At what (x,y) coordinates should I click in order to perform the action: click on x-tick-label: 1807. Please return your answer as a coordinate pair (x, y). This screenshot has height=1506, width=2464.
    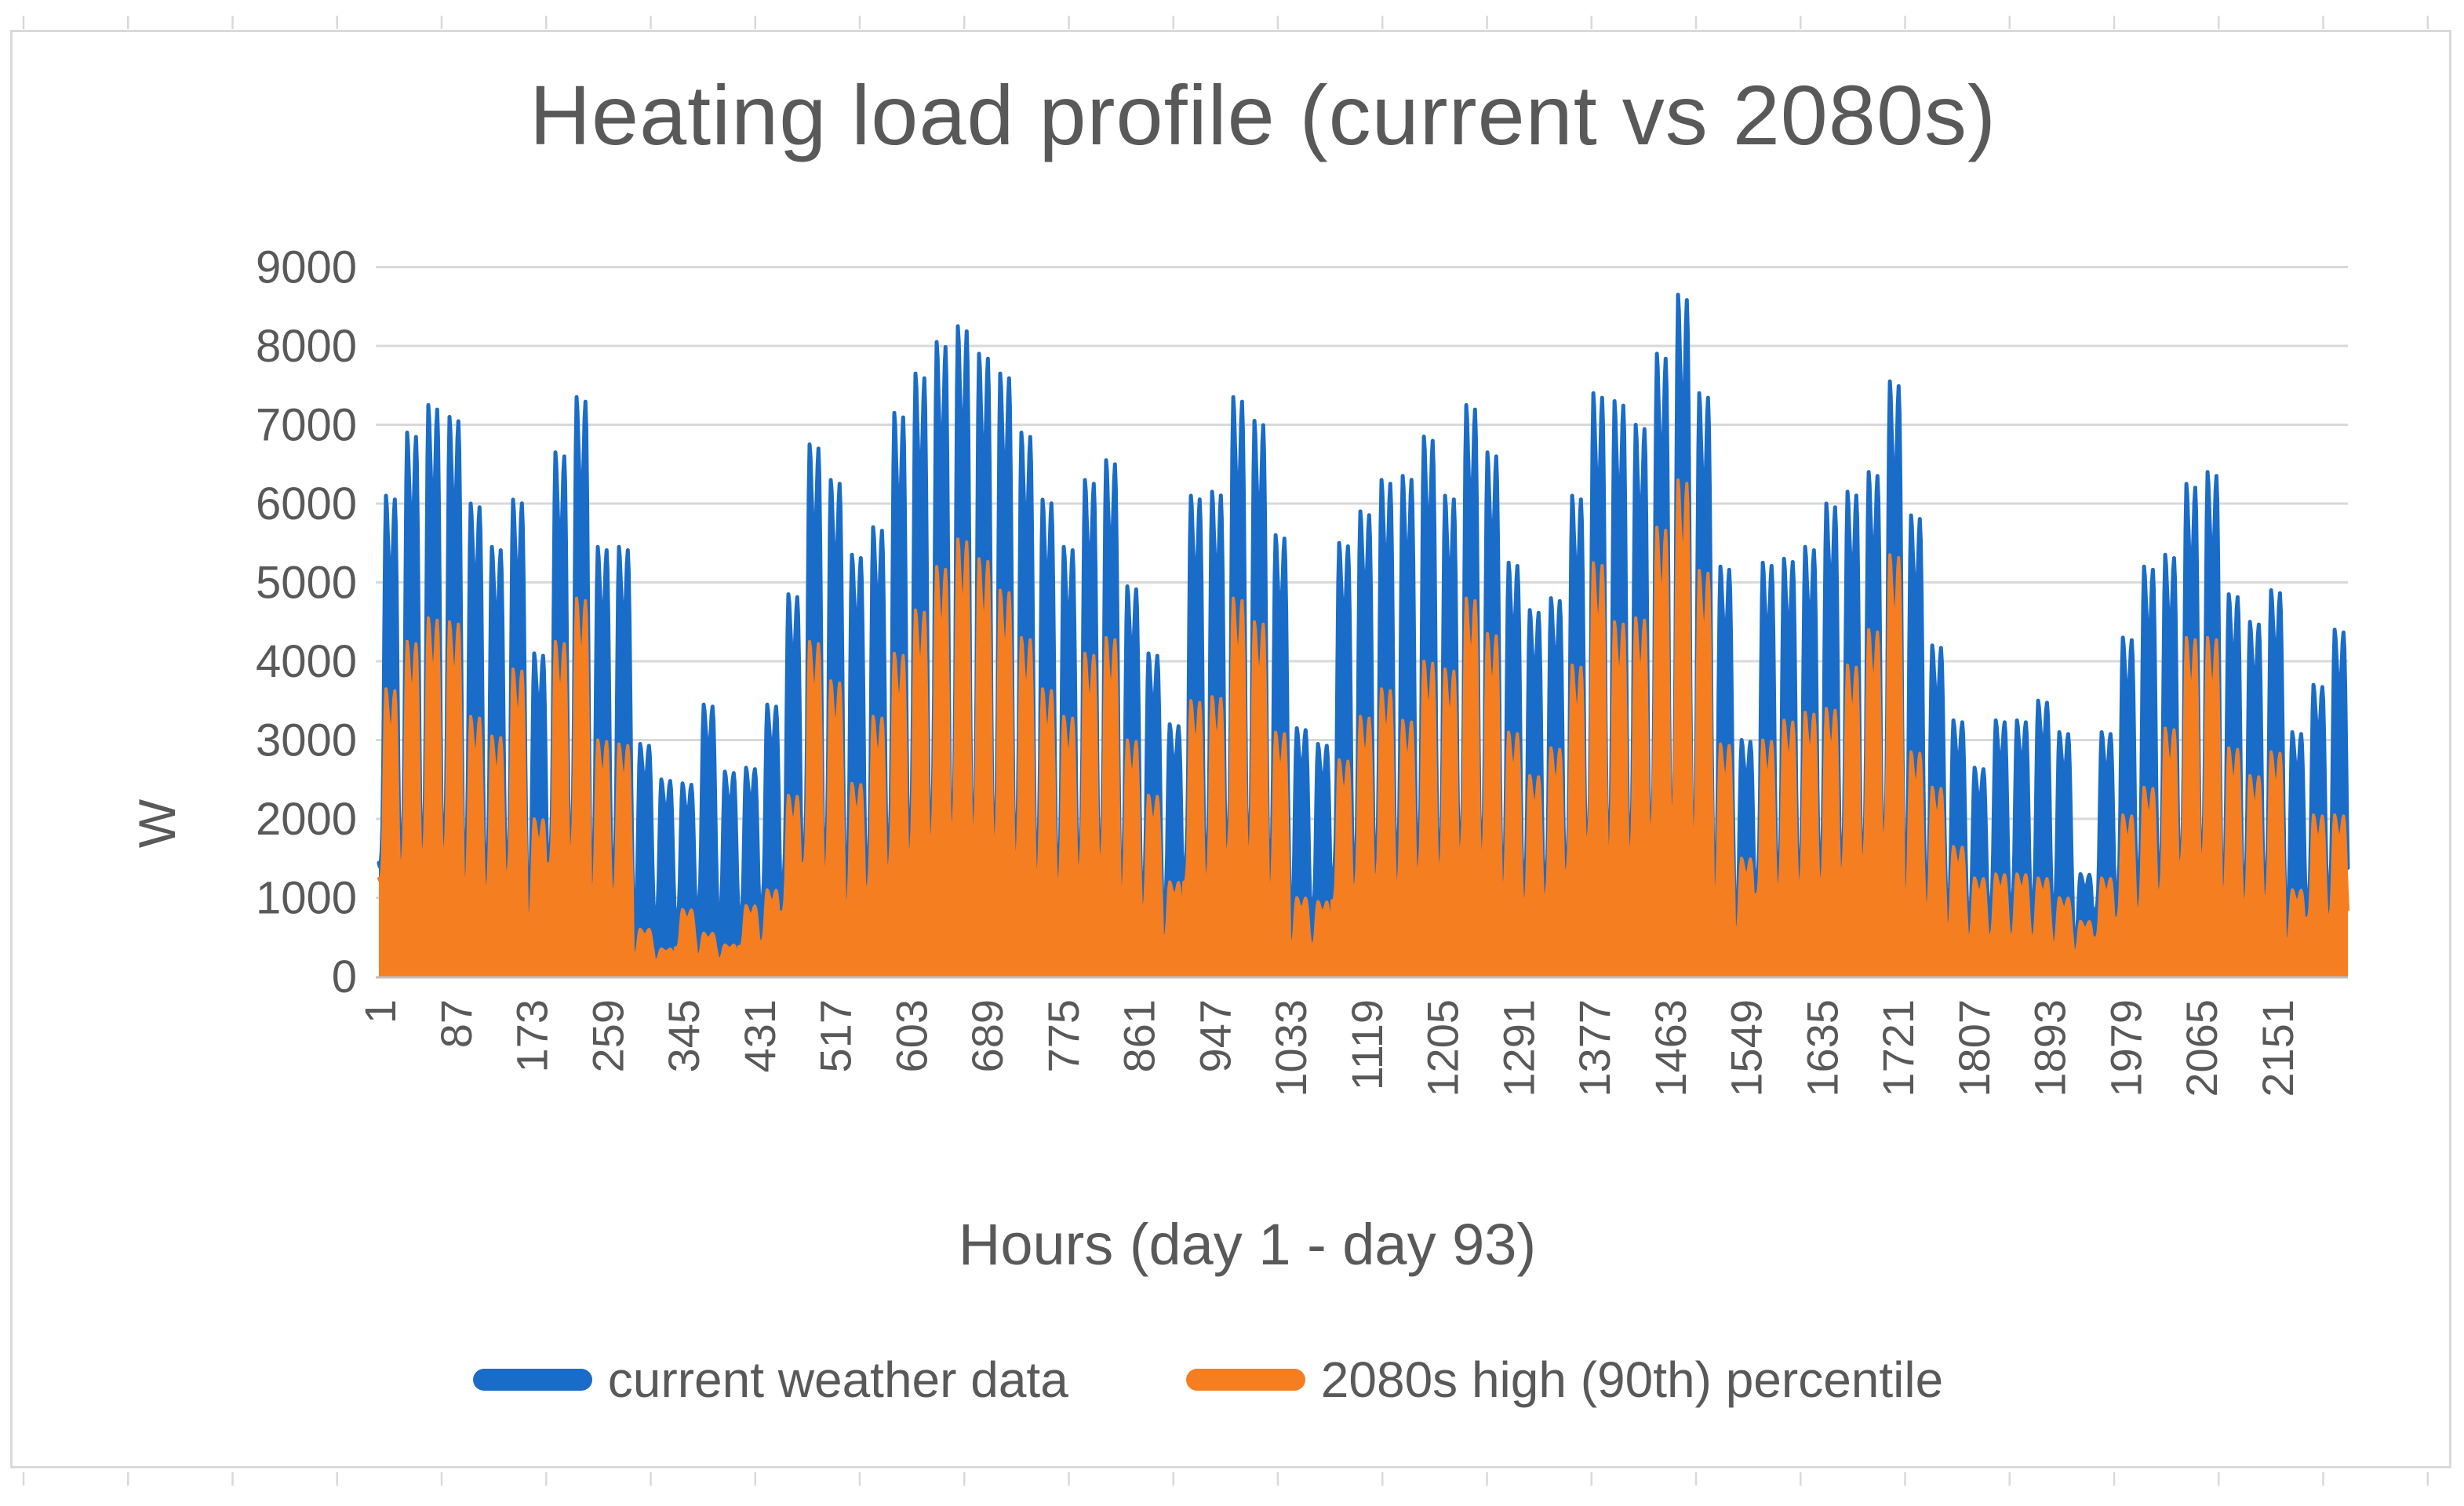
    Looking at the image, I should click on (1974, 1048).